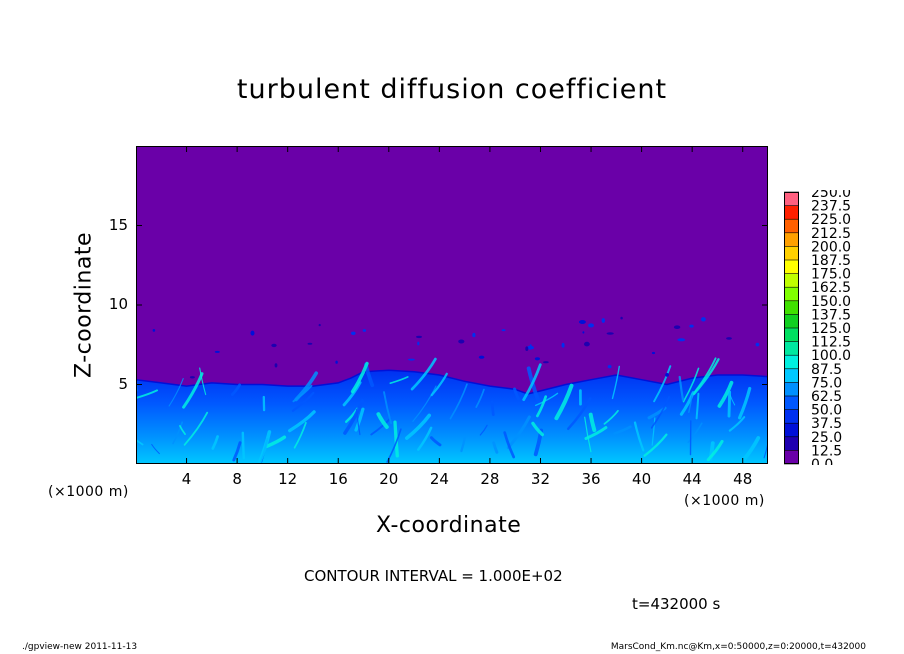 This screenshot has height=654, width=904. I want to click on colorbar-label: 112.5, so click(831, 343).